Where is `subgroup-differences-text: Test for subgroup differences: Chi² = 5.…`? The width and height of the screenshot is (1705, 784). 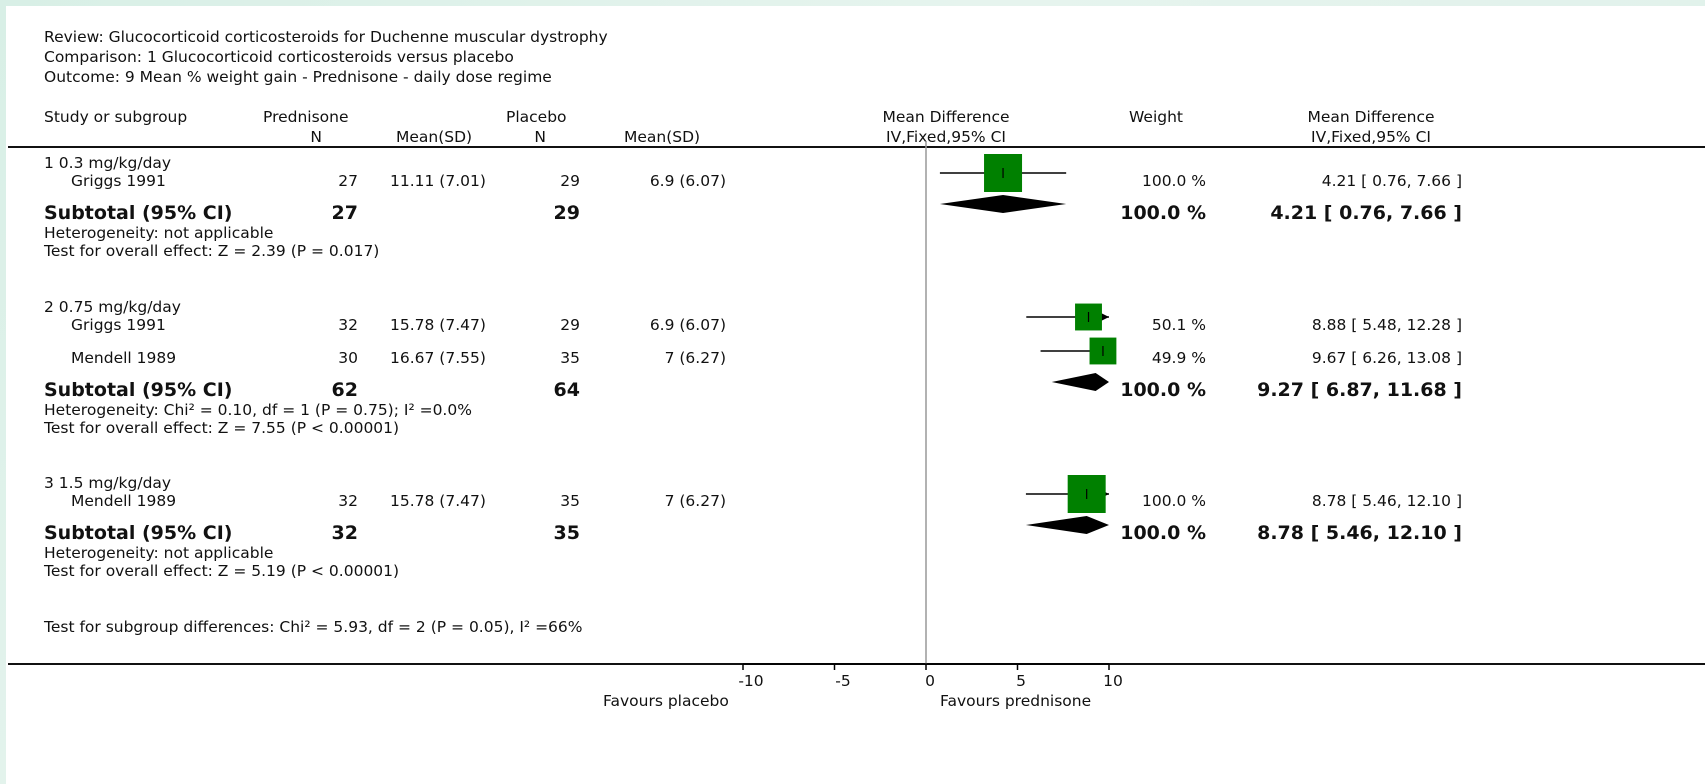 subgroup-differences-text: Test for subgroup differences: Chi² = 5.… is located at coordinates (313, 627).